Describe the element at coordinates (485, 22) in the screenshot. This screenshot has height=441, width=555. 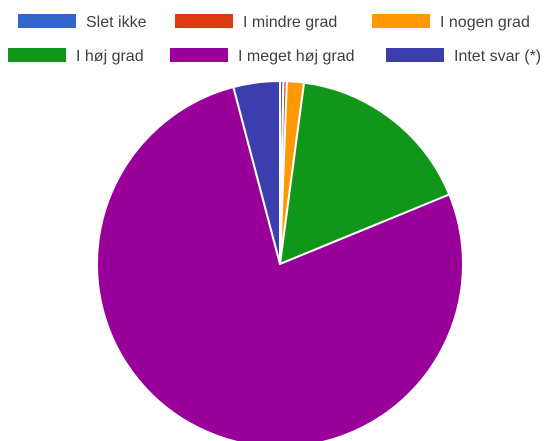
I see `legend-label: I nogen grad` at that location.